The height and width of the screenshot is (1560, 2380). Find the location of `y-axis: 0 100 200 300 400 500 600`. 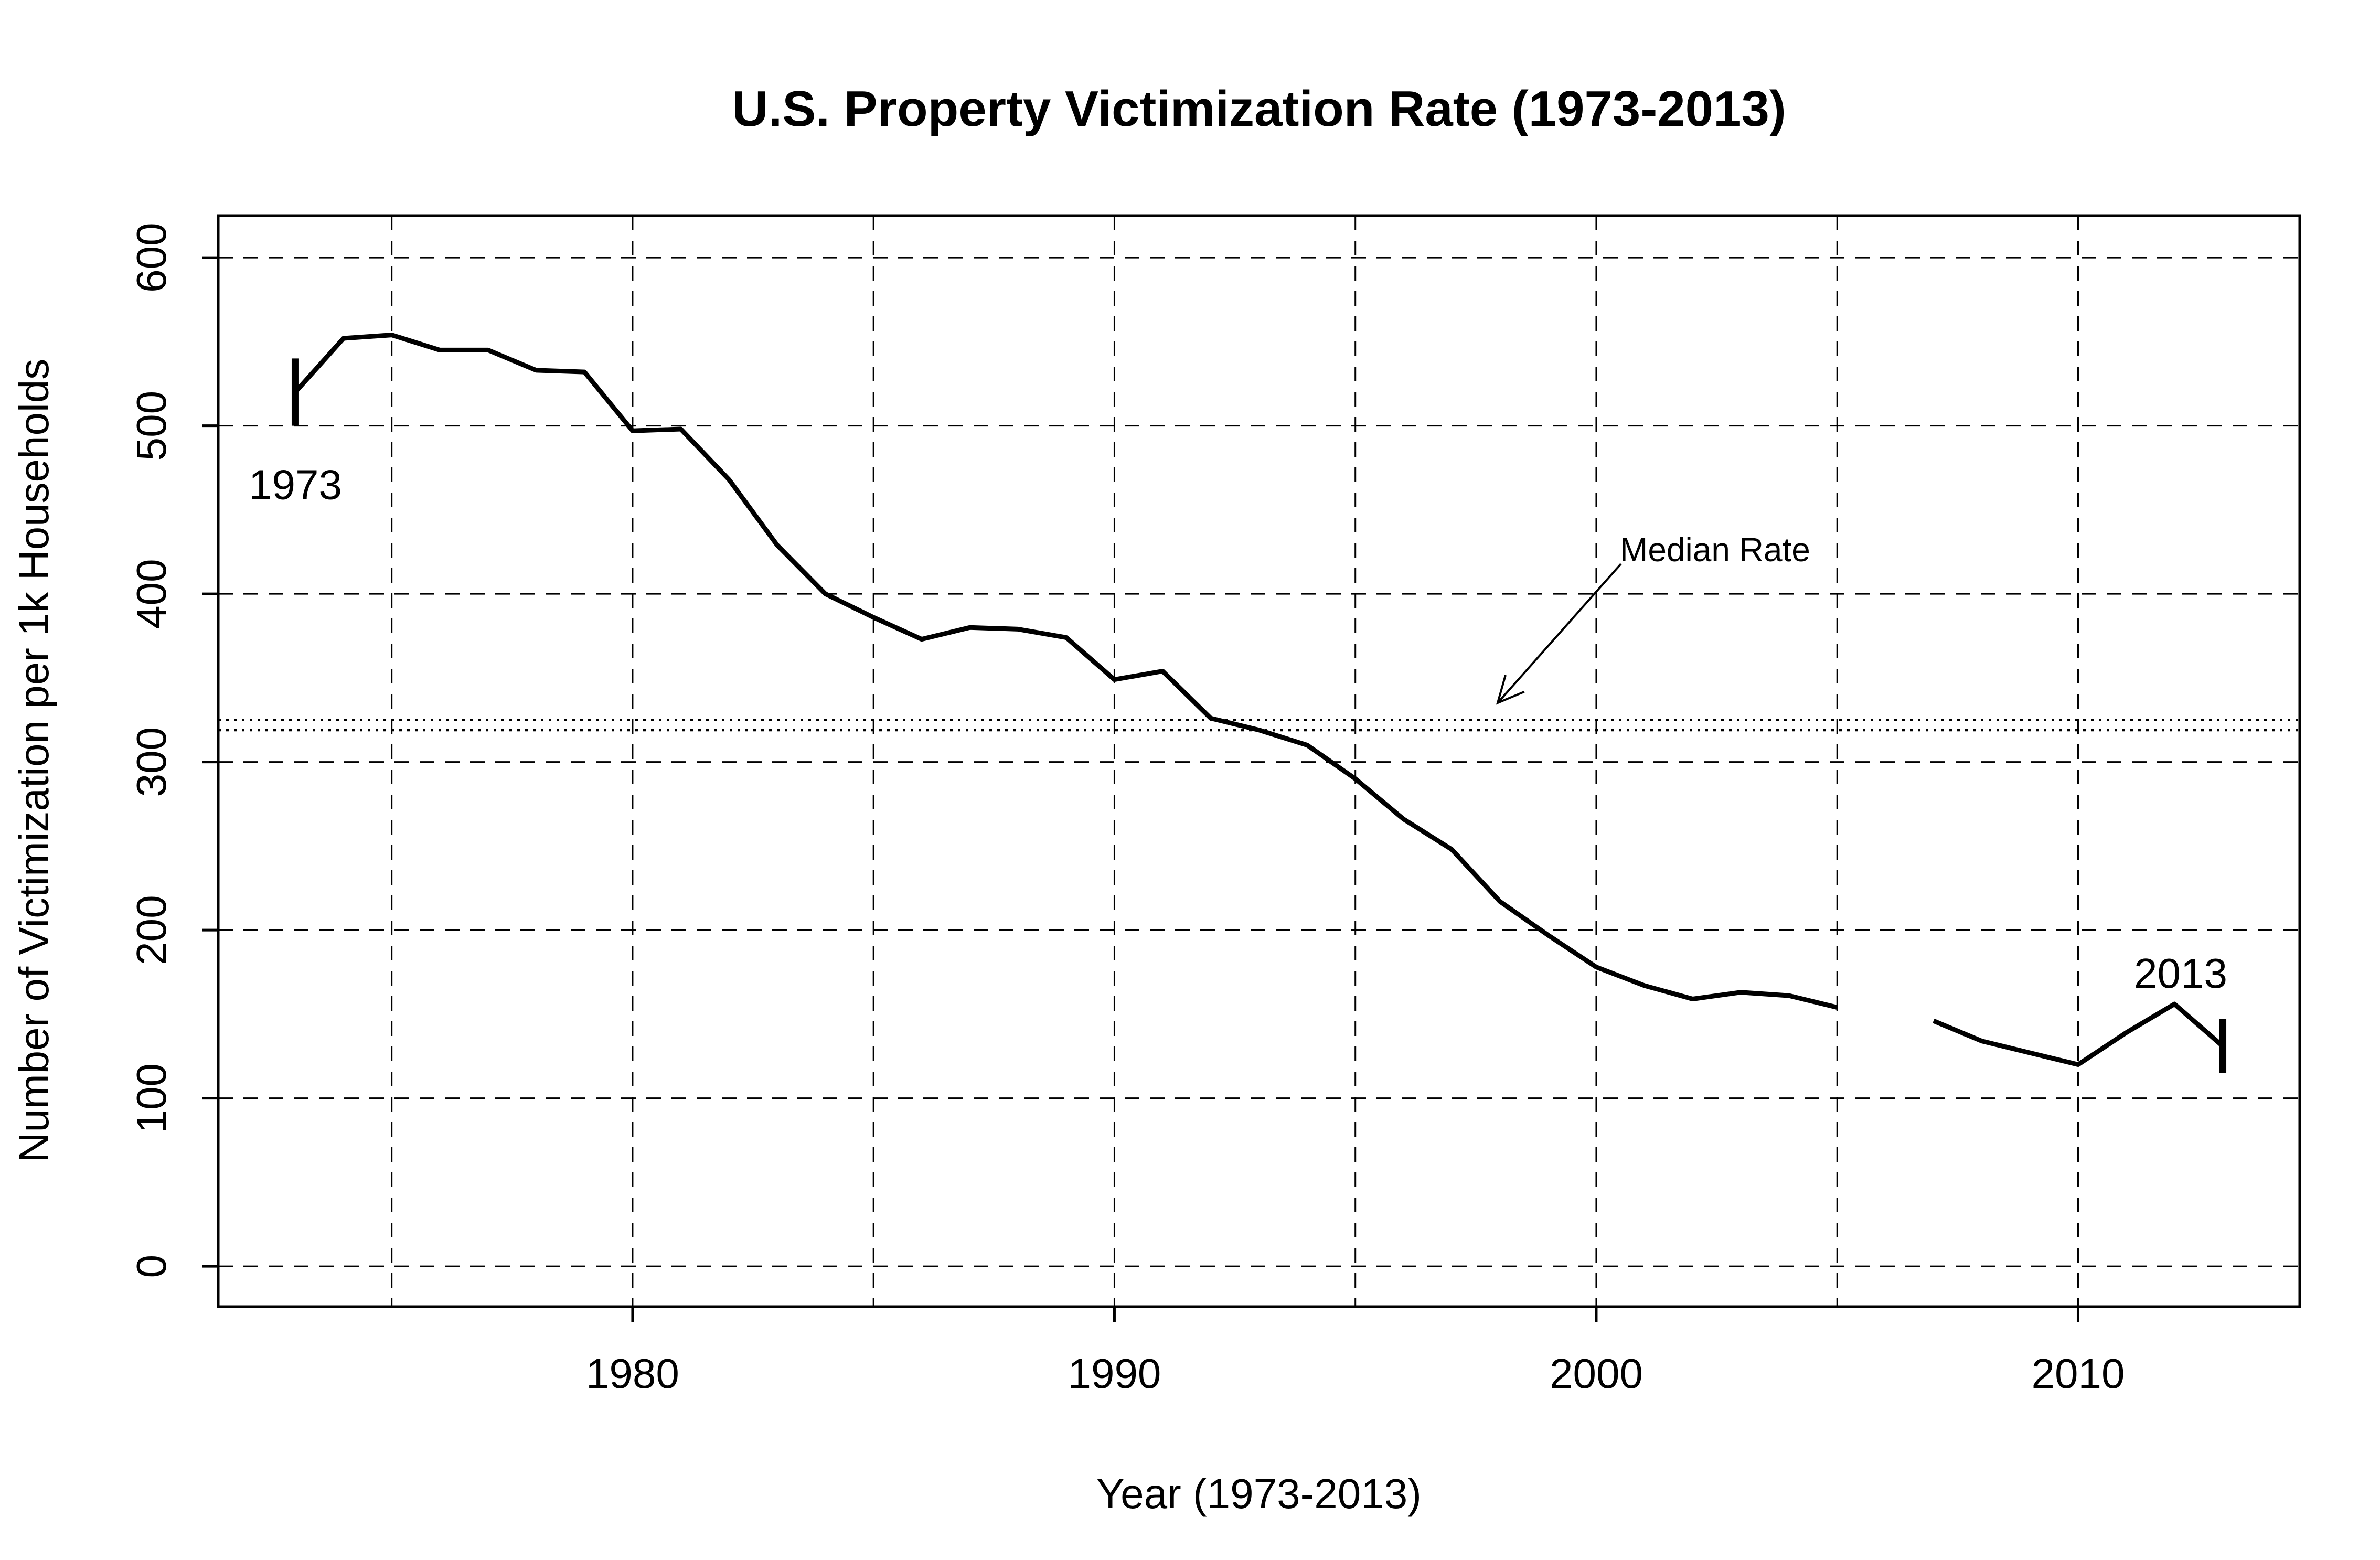

y-axis: 0 100 200 300 400 500 600 is located at coordinates (173, 750).